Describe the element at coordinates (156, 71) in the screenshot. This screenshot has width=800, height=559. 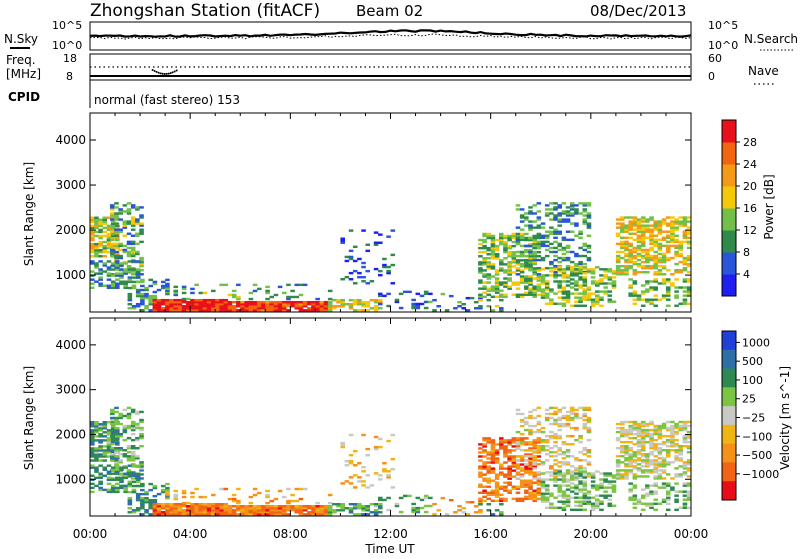
I see `nave-dip-point` at that location.